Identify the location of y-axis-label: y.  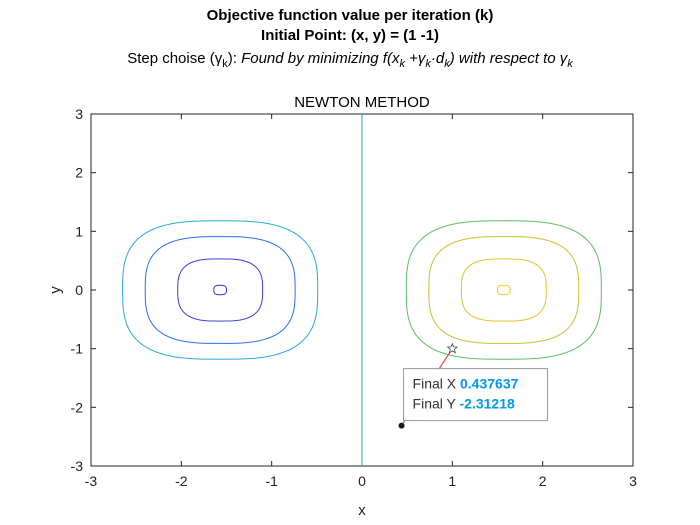
(55, 290).